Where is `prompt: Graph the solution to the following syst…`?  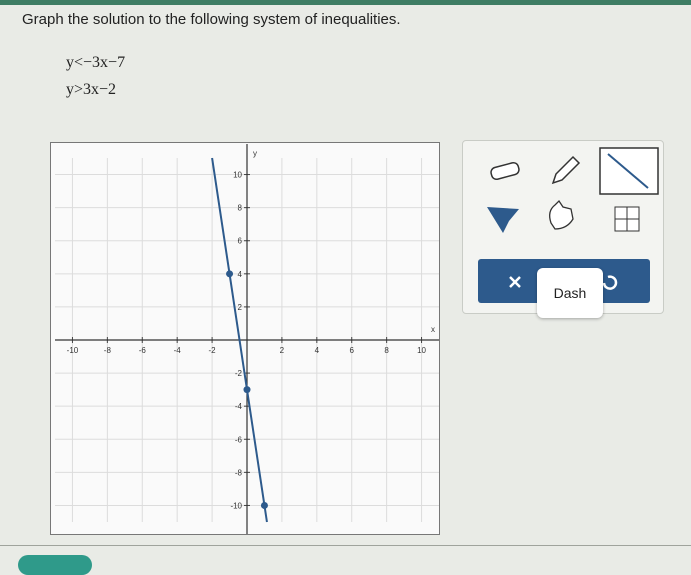
prompt: Graph the solution to the following syst… is located at coordinates (211, 19).